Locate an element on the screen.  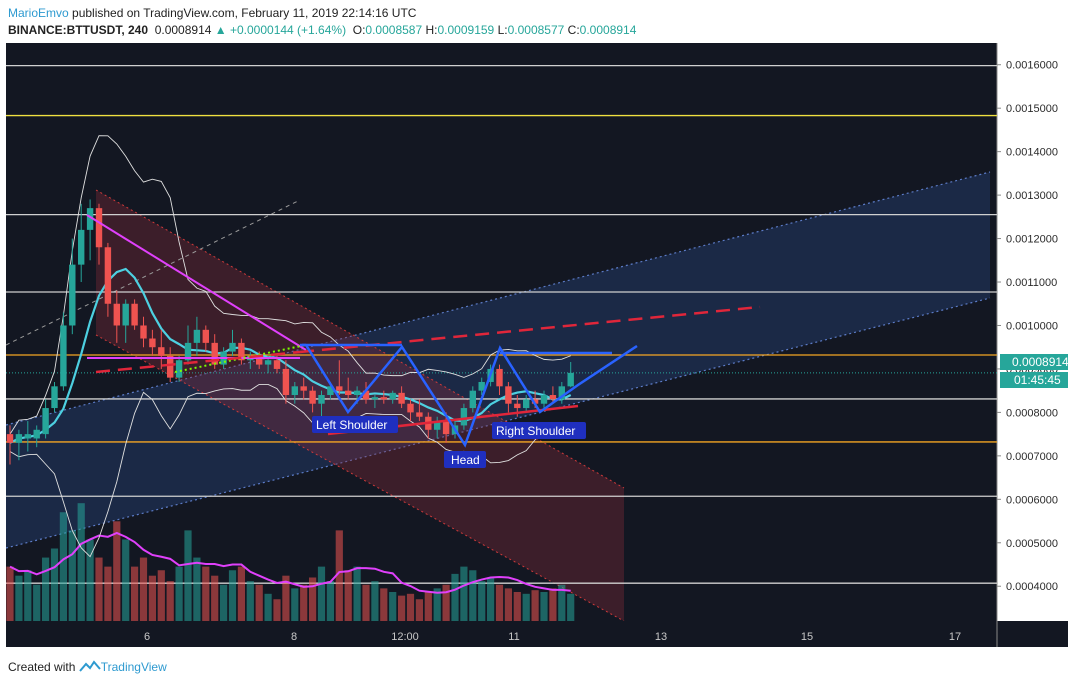
tradingview-logo-icon is located at coordinates (89, 666).